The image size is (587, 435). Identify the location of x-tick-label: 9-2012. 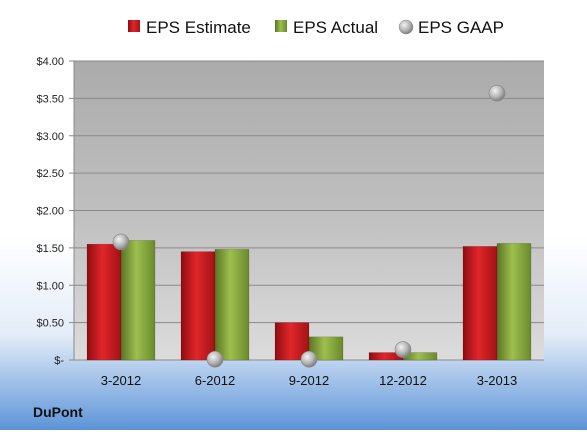
(309, 380).